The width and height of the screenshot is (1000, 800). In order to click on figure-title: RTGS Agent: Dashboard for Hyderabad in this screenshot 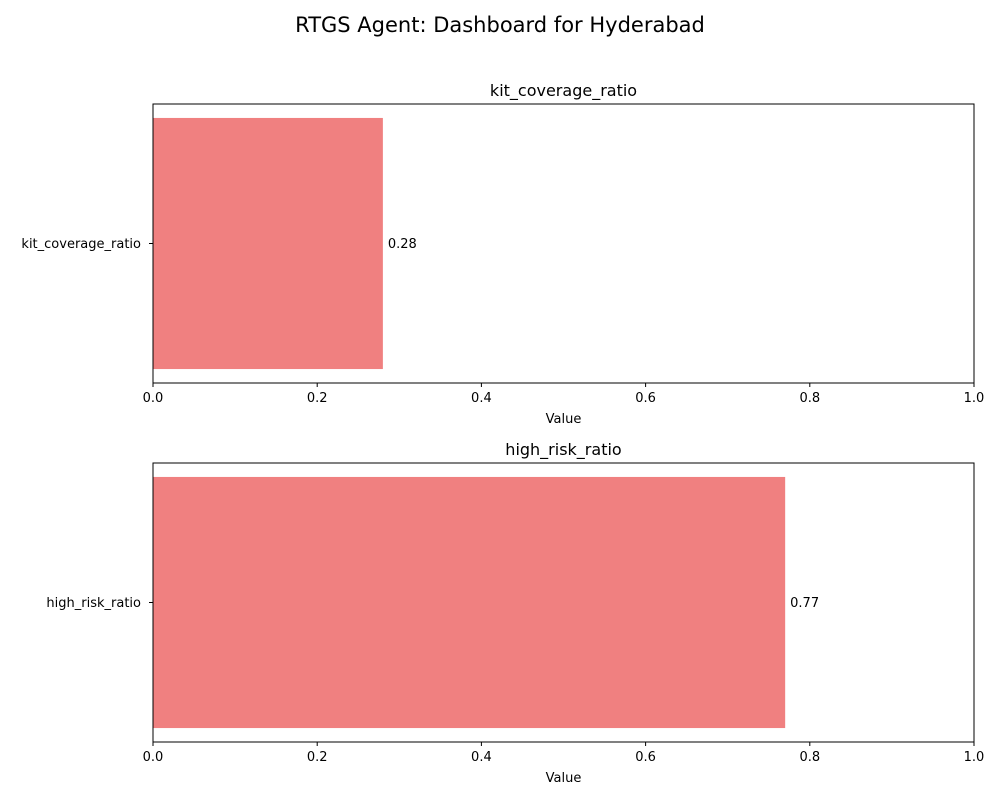, I will do `click(500, 25)`.